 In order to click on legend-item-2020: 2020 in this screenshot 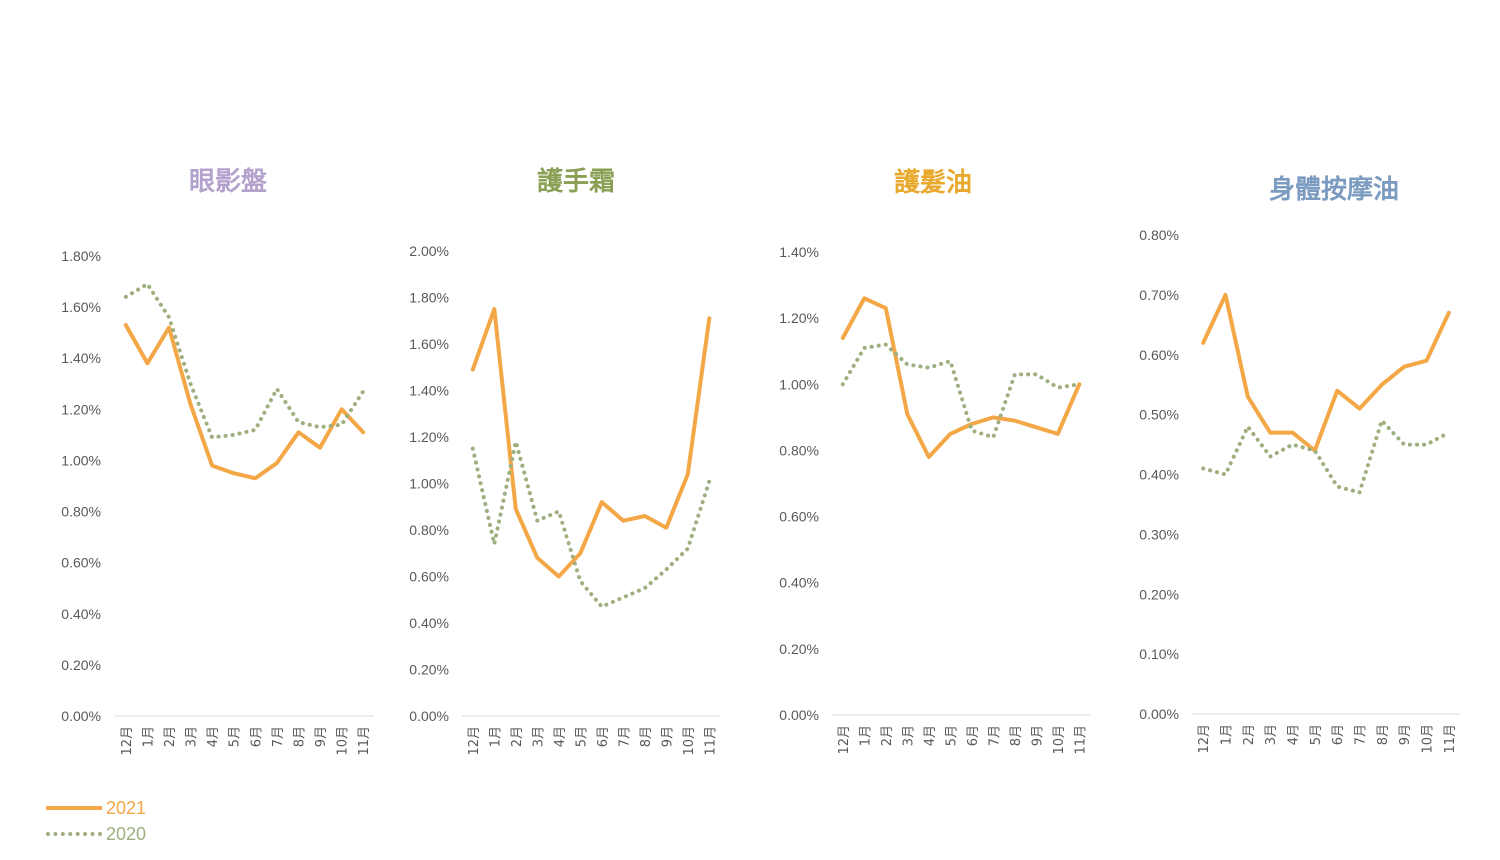, I will do `click(96, 834)`.